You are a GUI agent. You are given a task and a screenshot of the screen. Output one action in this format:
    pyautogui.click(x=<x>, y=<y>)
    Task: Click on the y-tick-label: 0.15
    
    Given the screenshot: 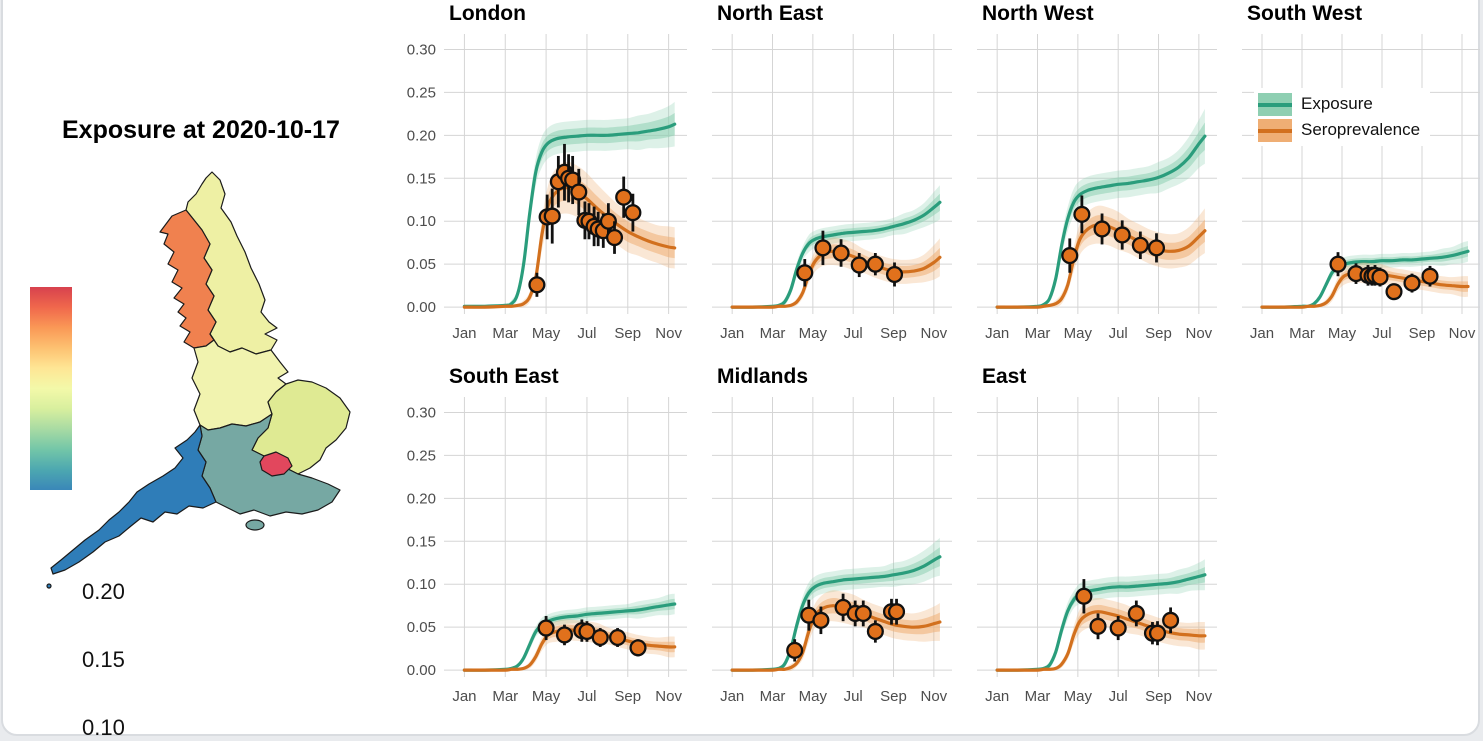 What is the action you would take?
    pyautogui.click(x=421, y=178)
    